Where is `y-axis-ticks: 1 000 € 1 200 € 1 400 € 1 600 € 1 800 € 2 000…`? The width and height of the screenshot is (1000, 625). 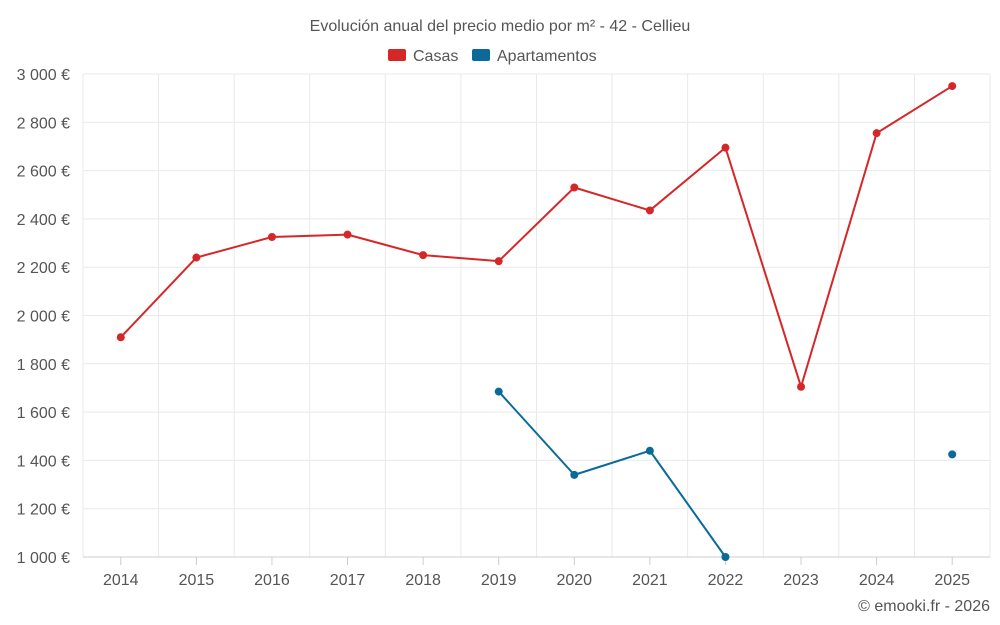
y-axis-ticks: 1 000 € 1 200 € 1 400 € 1 600 € 1 800 € 2 000… is located at coordinates (43, 317).